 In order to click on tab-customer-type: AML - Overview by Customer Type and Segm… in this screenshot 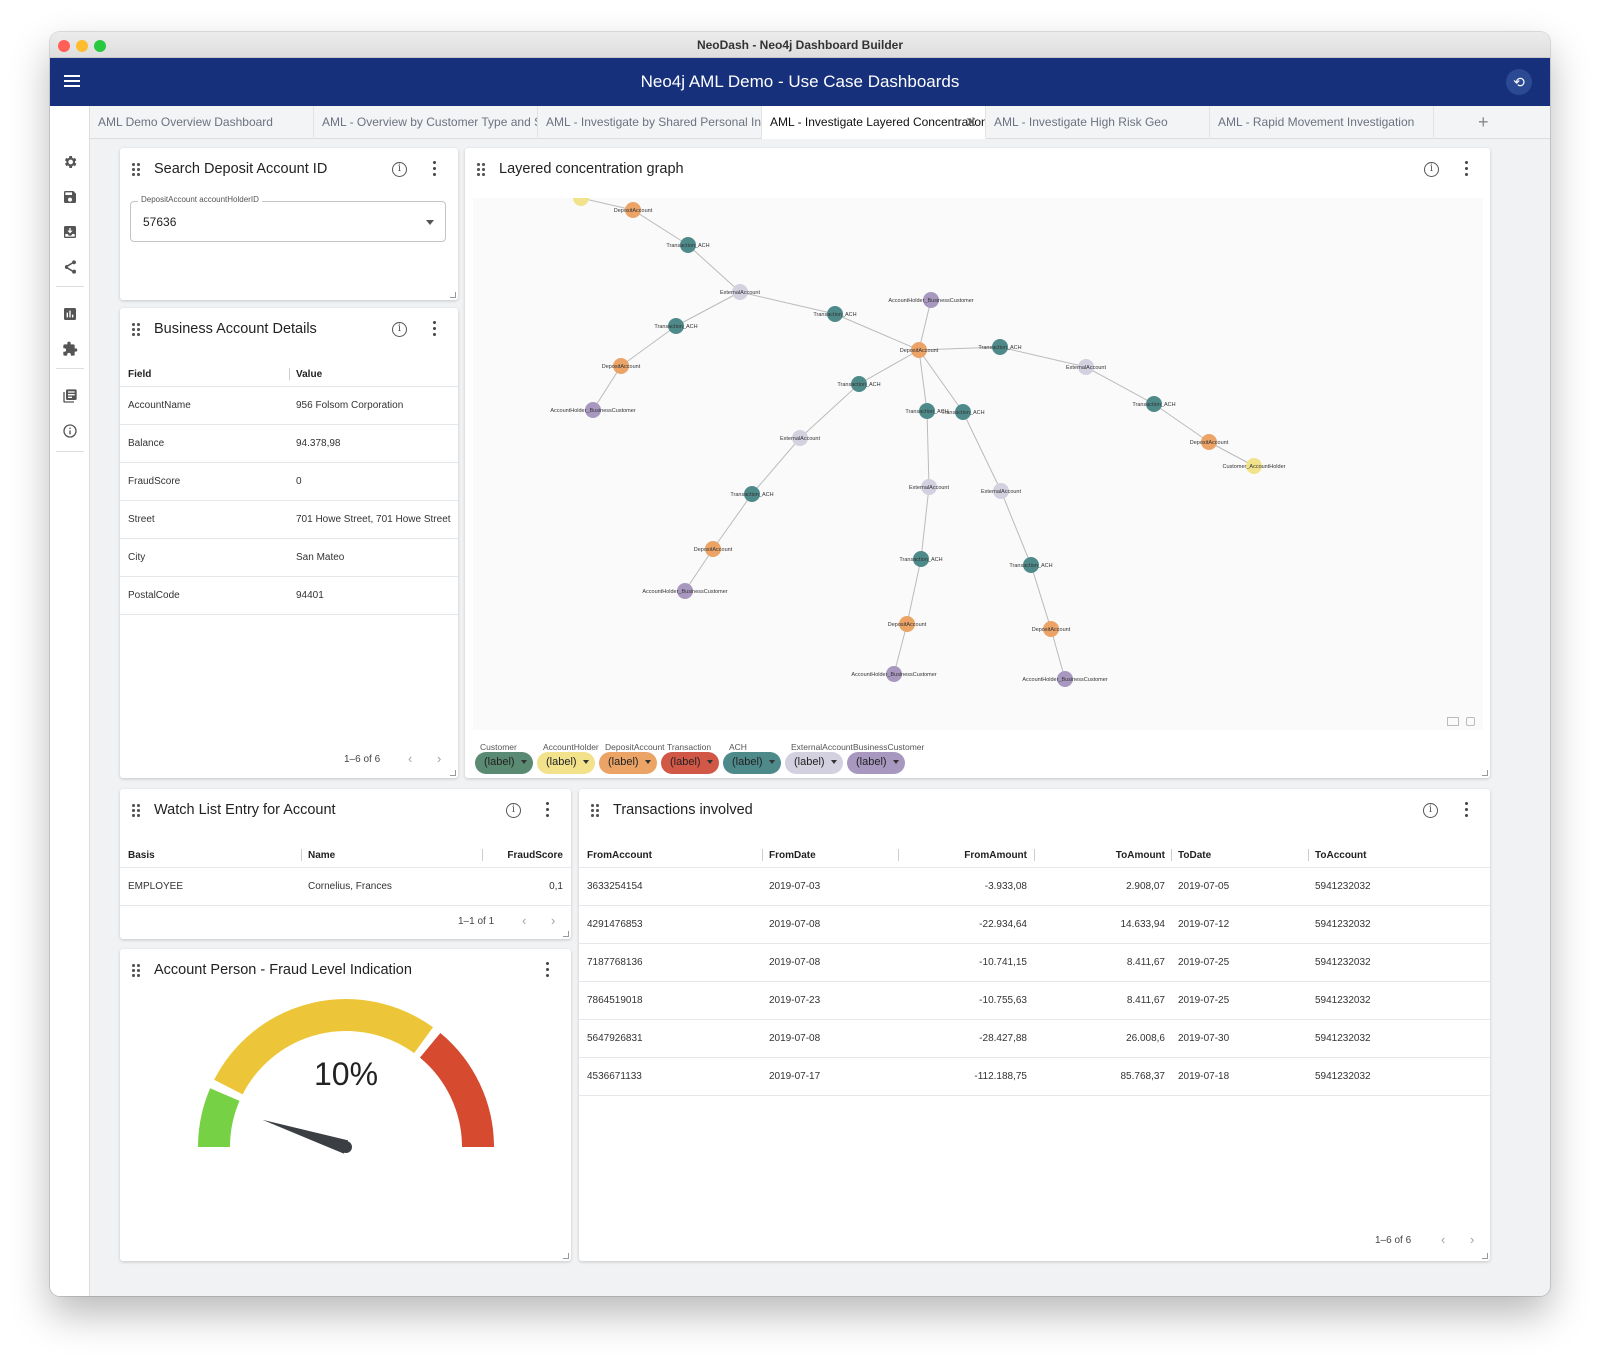, I will do `click(426, 122)`.